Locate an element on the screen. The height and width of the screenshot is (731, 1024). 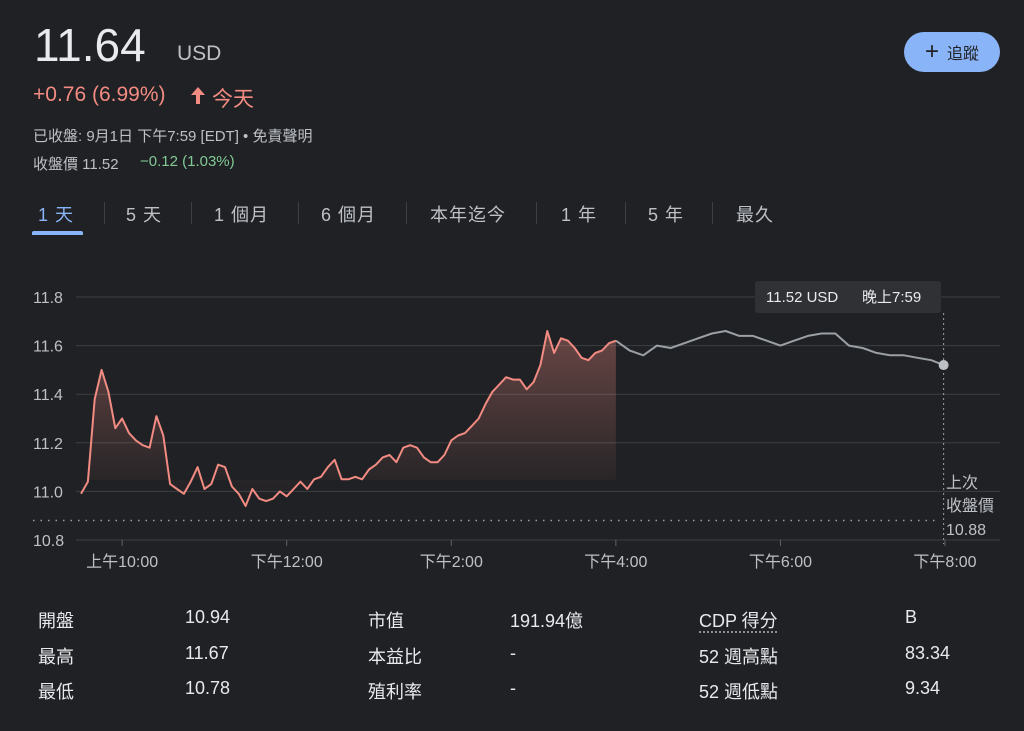
area-fill is located at coordinates (348, 418).